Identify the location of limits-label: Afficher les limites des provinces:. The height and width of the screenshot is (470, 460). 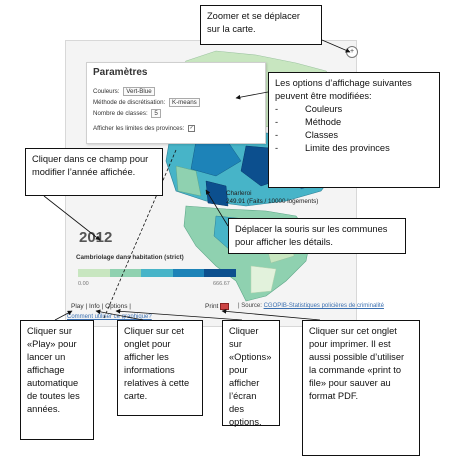
(139, 129).